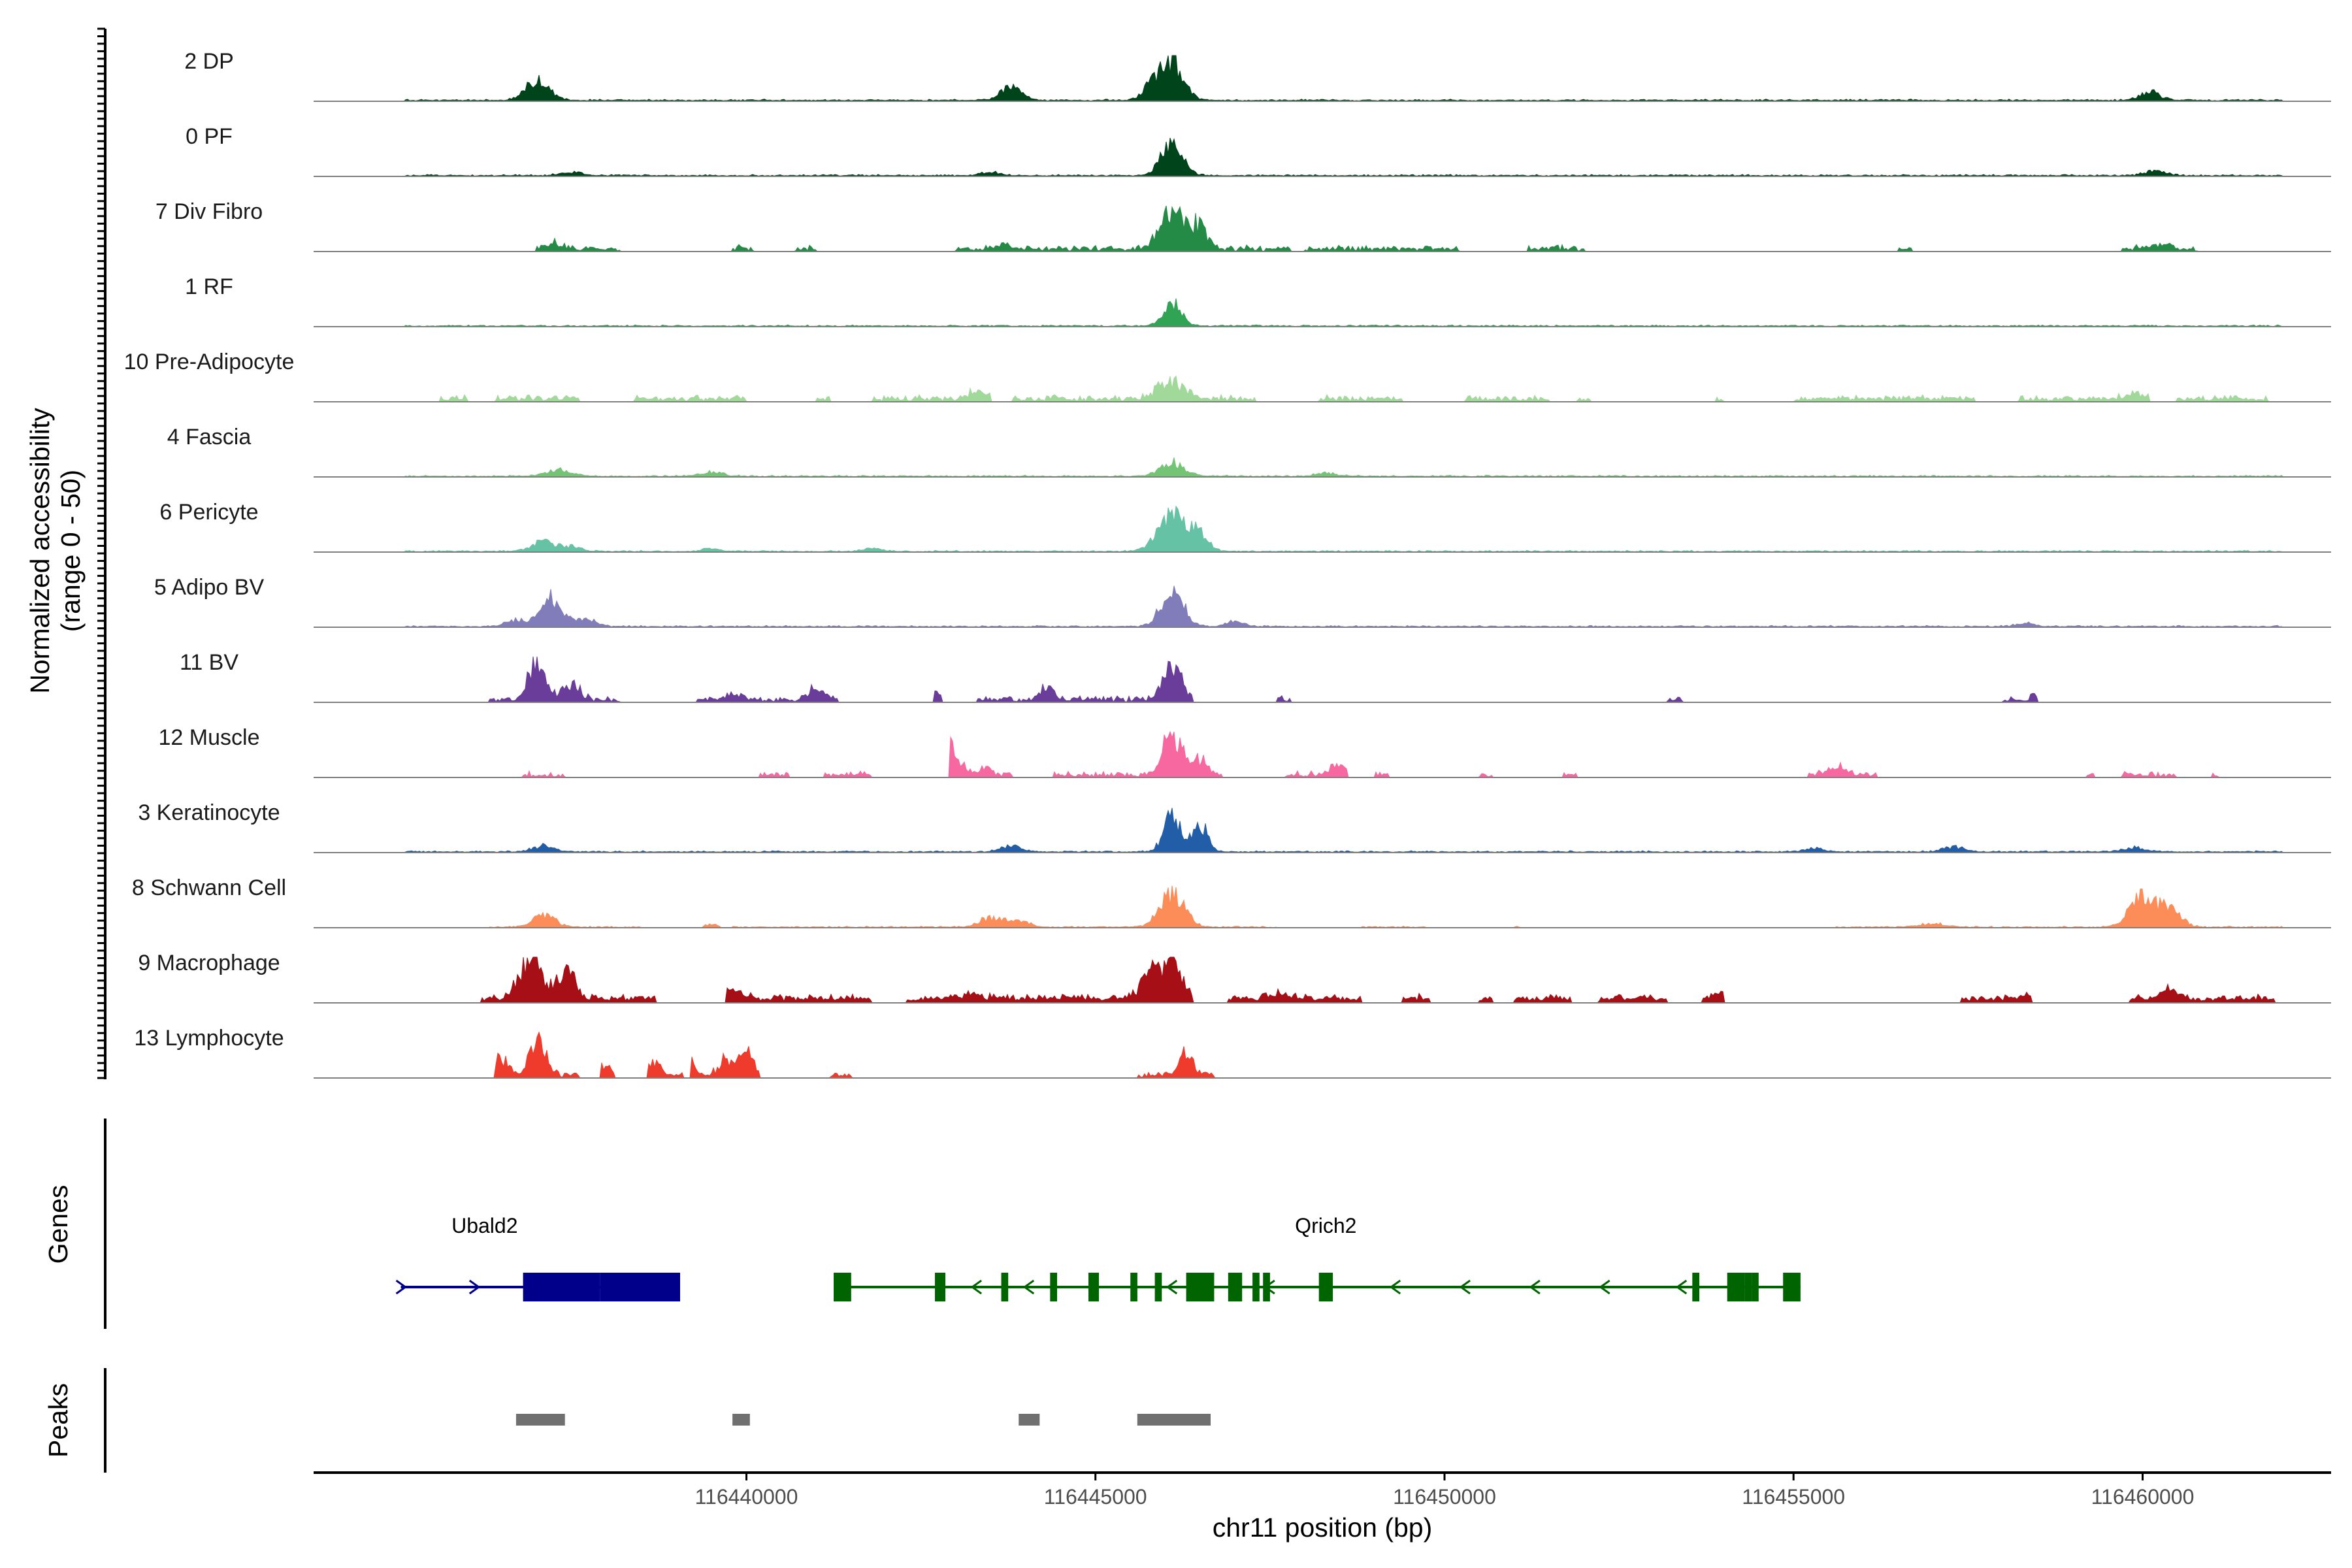 This screenshot has width=2352, height=1568. What do you see at coordinates (1325, 1225) in the screenshot?
I see `gene-label: Qrich2` at bounding box center [1325, 1225].